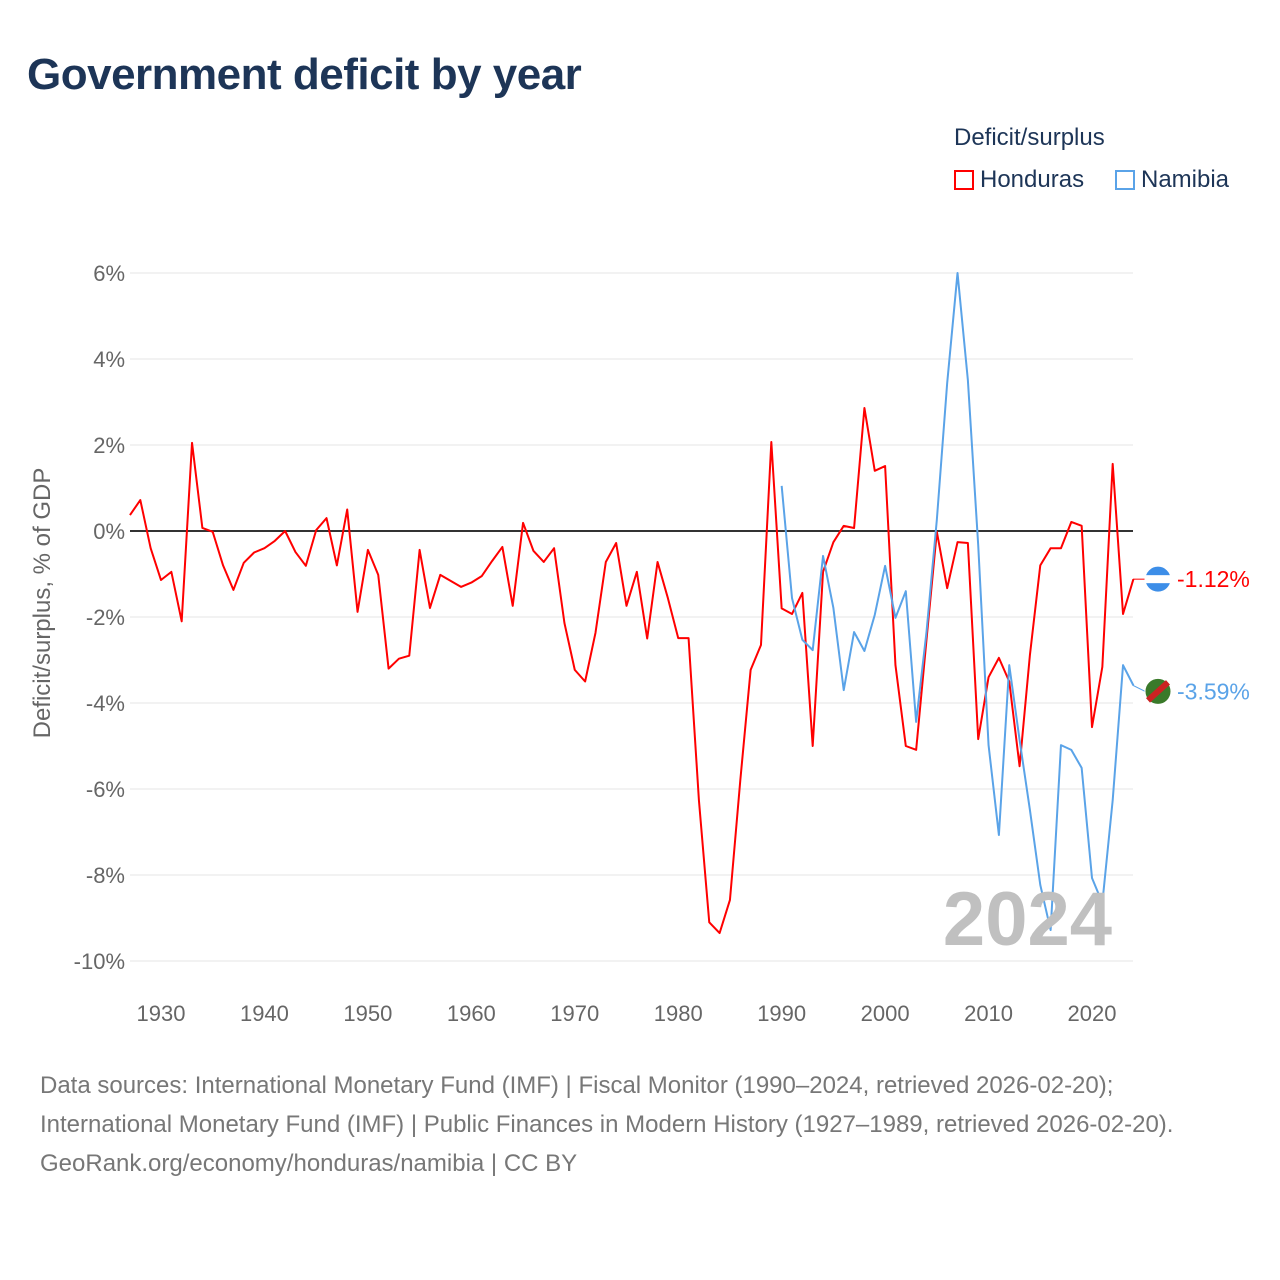 This screenshot has width=1280, height=1280. What do you see at coordinates (264, 1013) in the screenshot?
I see `x-tick-label: 1940` at bounding box center [264, 1013].